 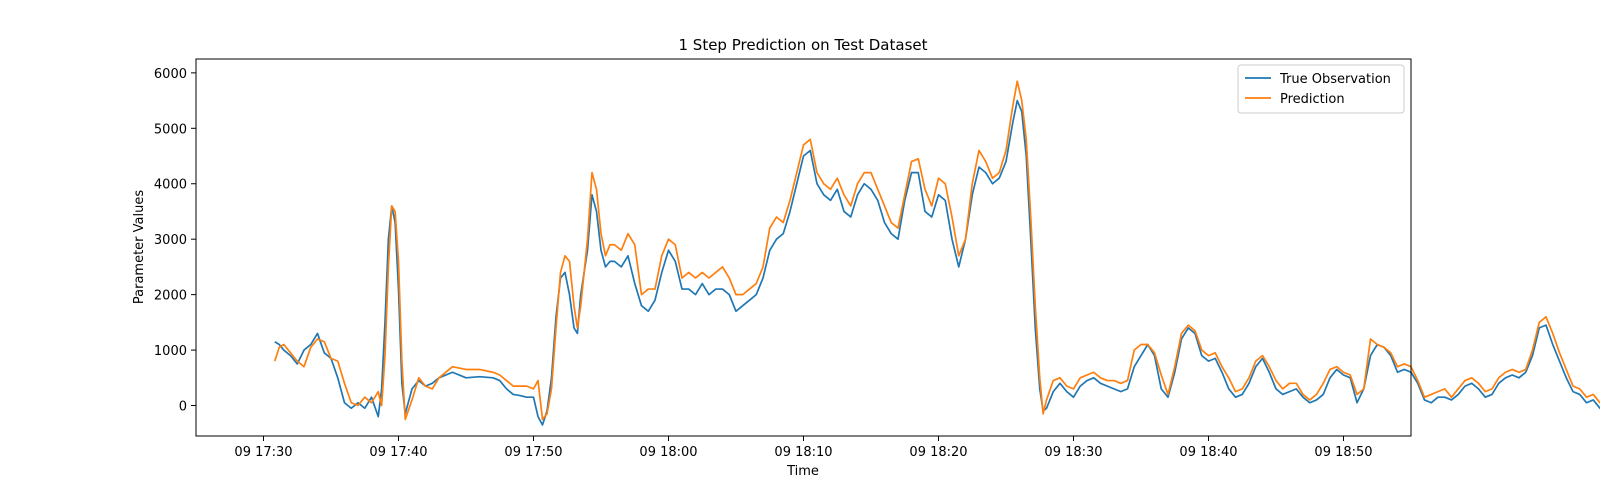 I want to click on x-tick-label: 09 18:10, so click(x=803, y=452).